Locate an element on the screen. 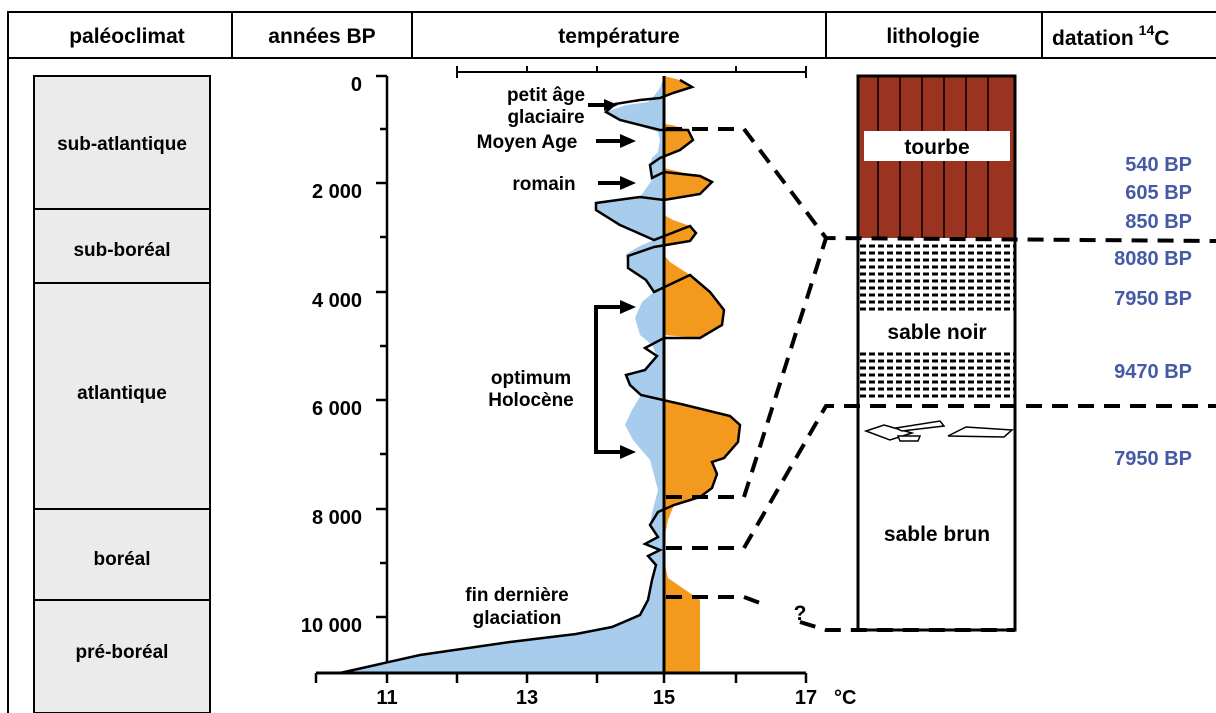  age-tick-label: 8 000 is located at coordinates (337, 518).